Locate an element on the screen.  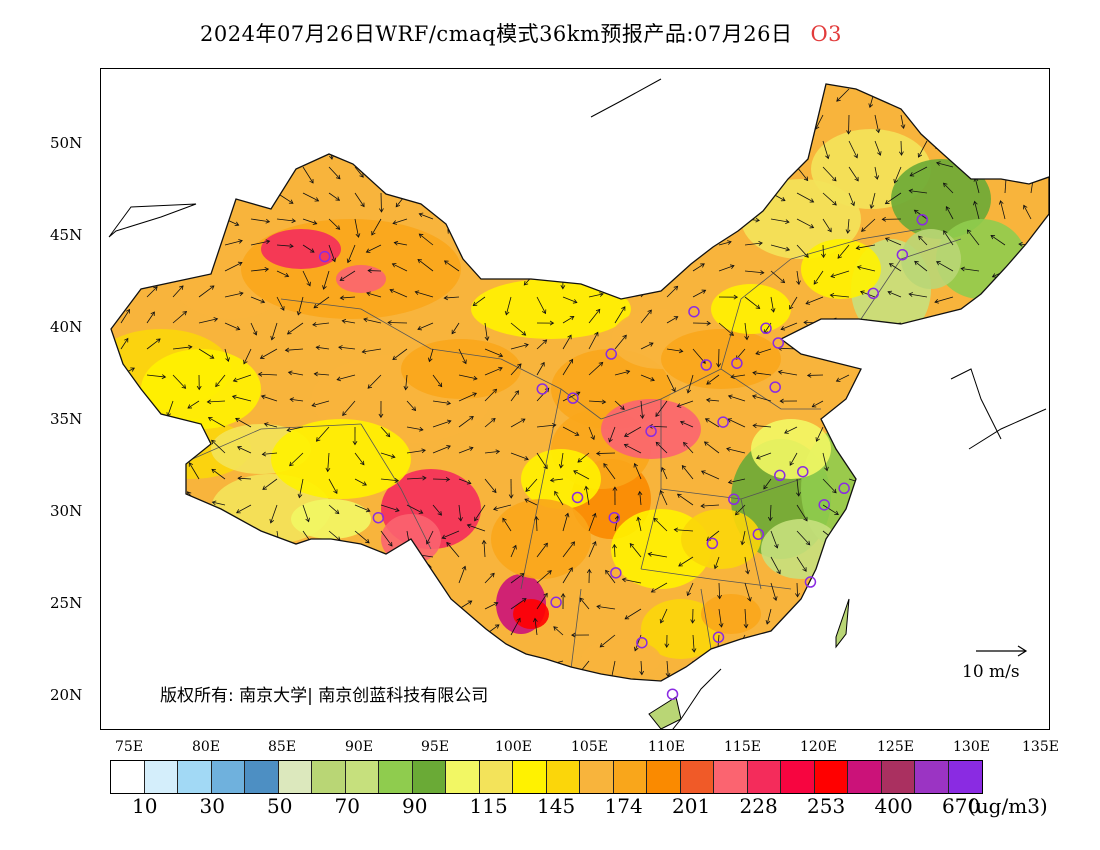
color-bar-label-115: 115 is located at coordinates (488, 806).